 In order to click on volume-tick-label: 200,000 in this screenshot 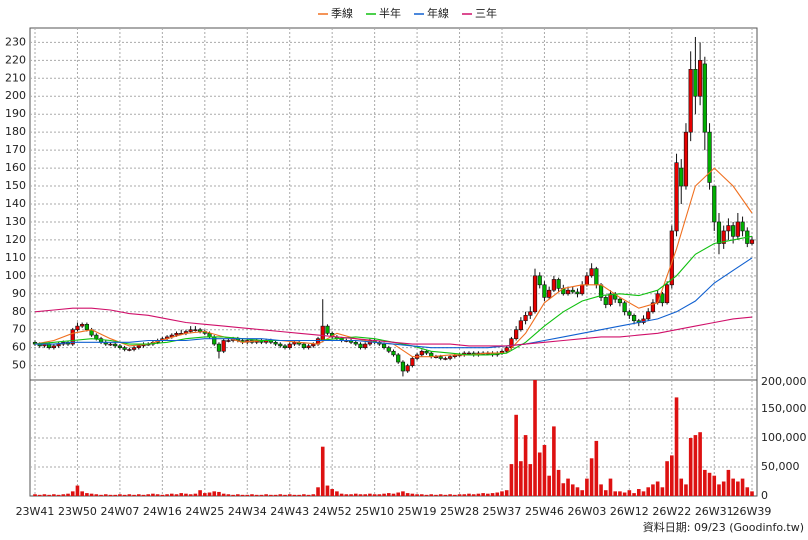, I will do `click(784, 381)`.